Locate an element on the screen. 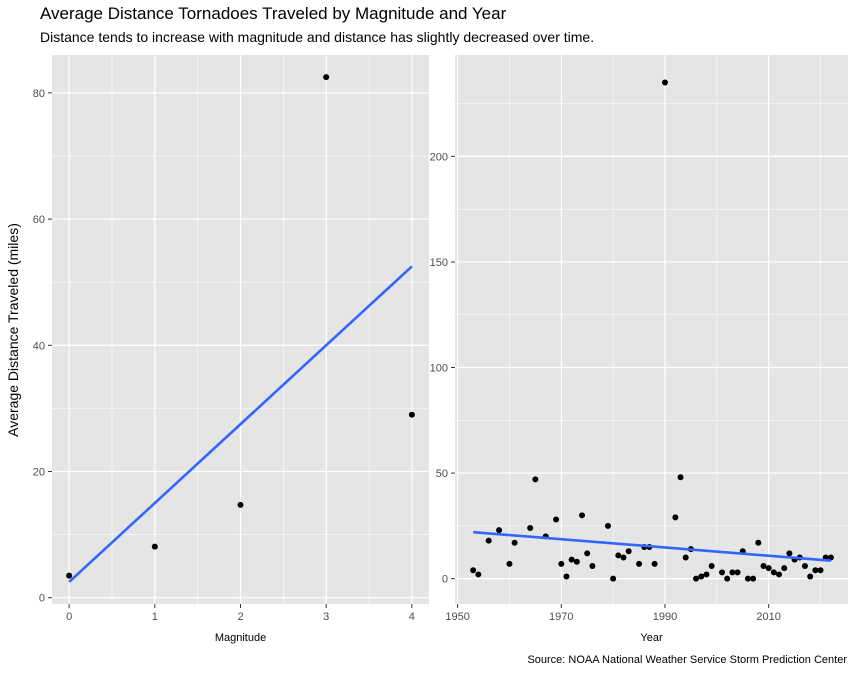 Image resolution: width=855 pixels, height=673 pixels. x-axis-title: Year is located at coordinates (651, 638).